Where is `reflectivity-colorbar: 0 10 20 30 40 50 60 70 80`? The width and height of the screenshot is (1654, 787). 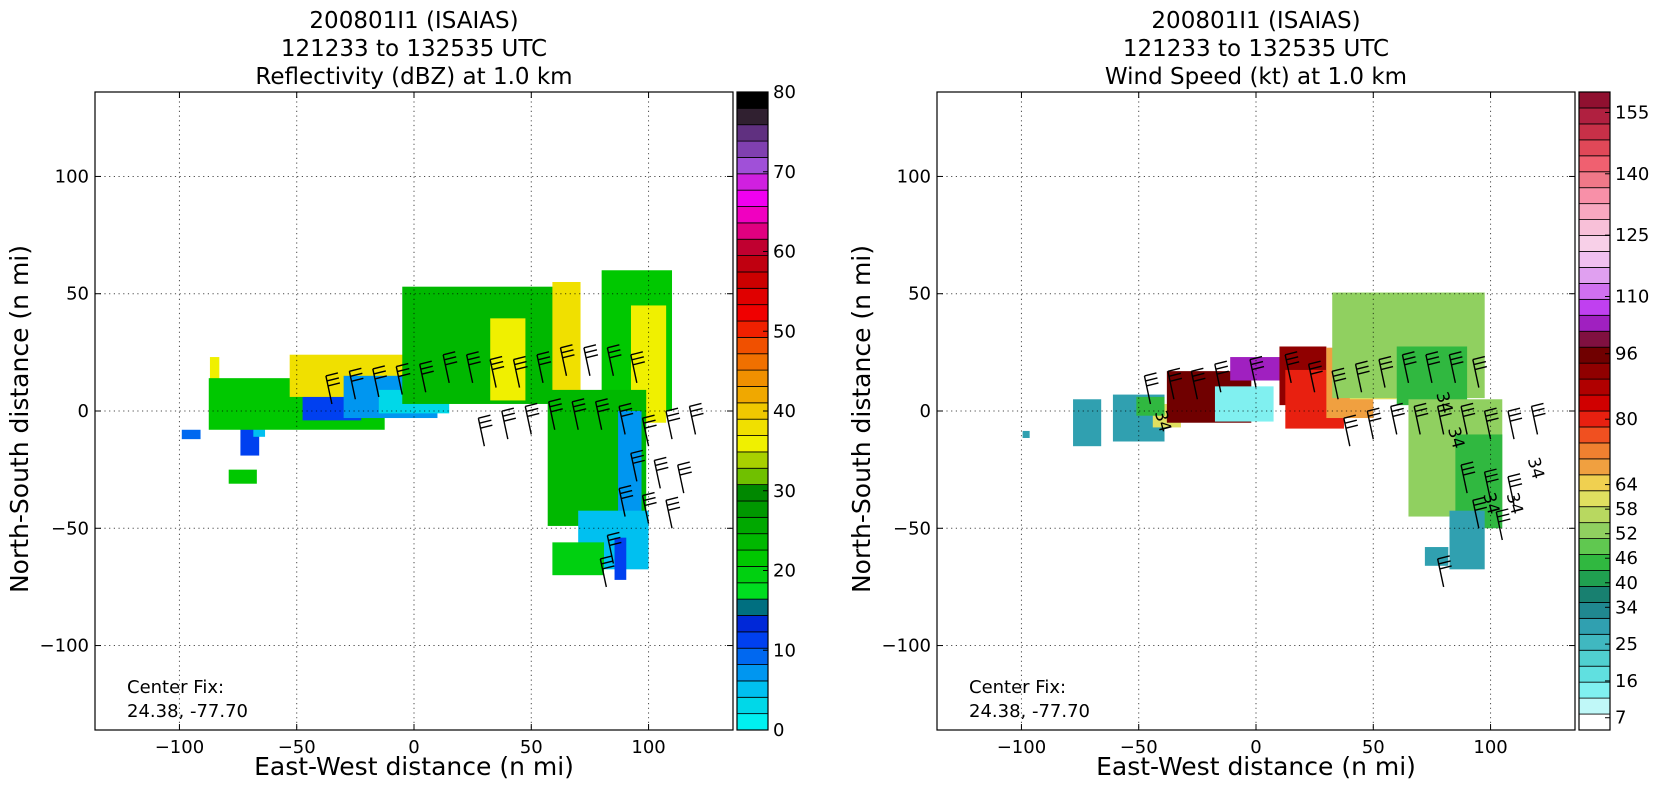 reflectivity-colorbar: 0 10 20 30 40 50 60 70 80 is located at coordinates (766, 411).